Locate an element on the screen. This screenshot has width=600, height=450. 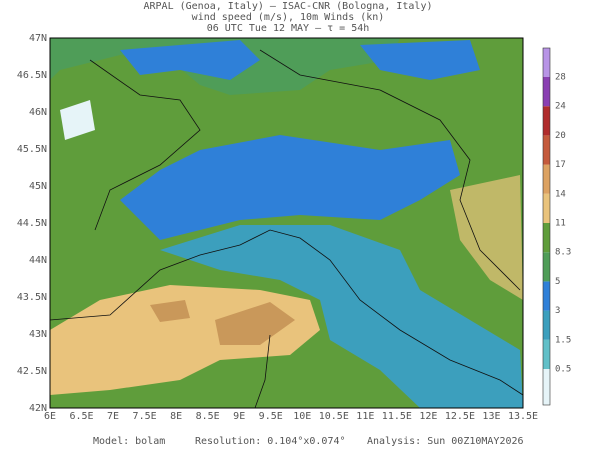
lon-label: 9E is located at coordinates (239, 416).